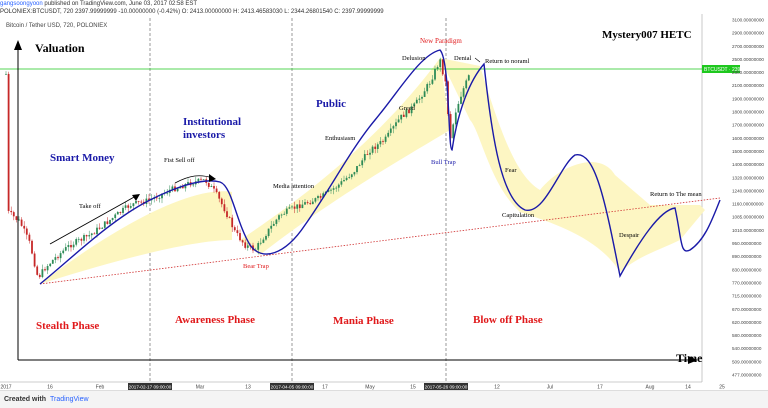 The width and height of the screenshot is (768, 408). Describe the element at coordinates (747, 309) in the screenshot. I see `y-tick-label: 670.00000000` at that location.